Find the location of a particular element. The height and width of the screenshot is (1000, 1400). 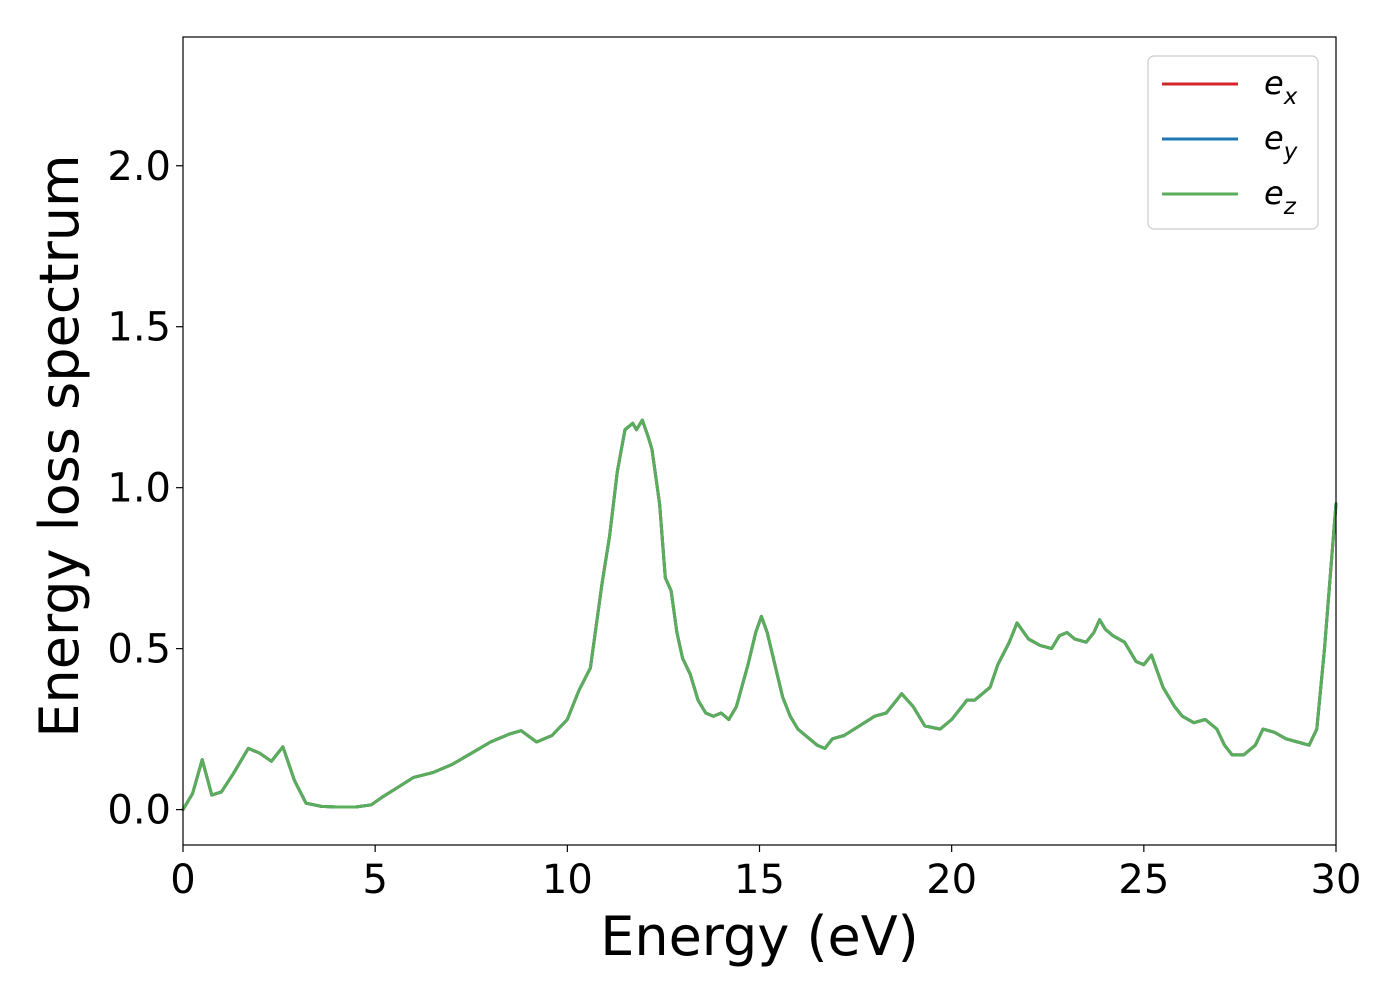

y-axis-ticks: 0.0 0.5 1.0 1.5 2.0 is located at coordinates (145, 489).